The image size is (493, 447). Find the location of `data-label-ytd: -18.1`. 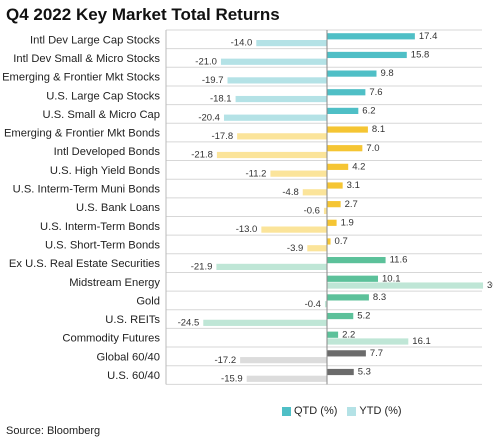

data-label-ytd: -18.1 is located at coordinates (221, 99).